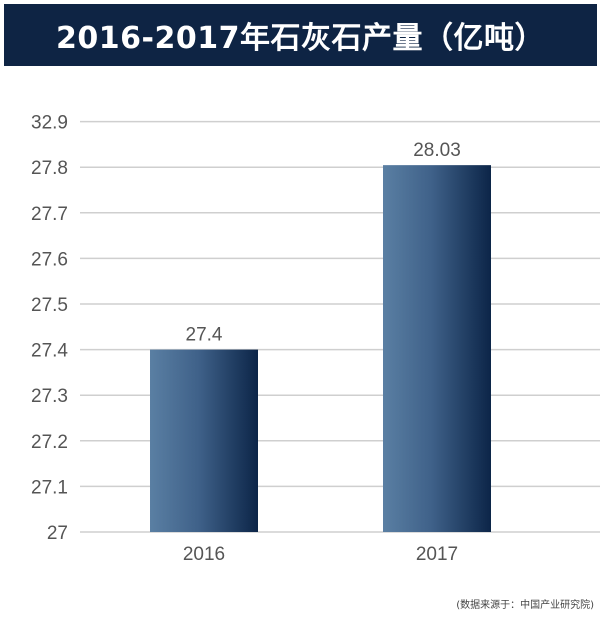  What do you see at coordinates (49, 305) in the screenshot?
I see `y-tick-label: 27.5` at bounding box center [49, 305].